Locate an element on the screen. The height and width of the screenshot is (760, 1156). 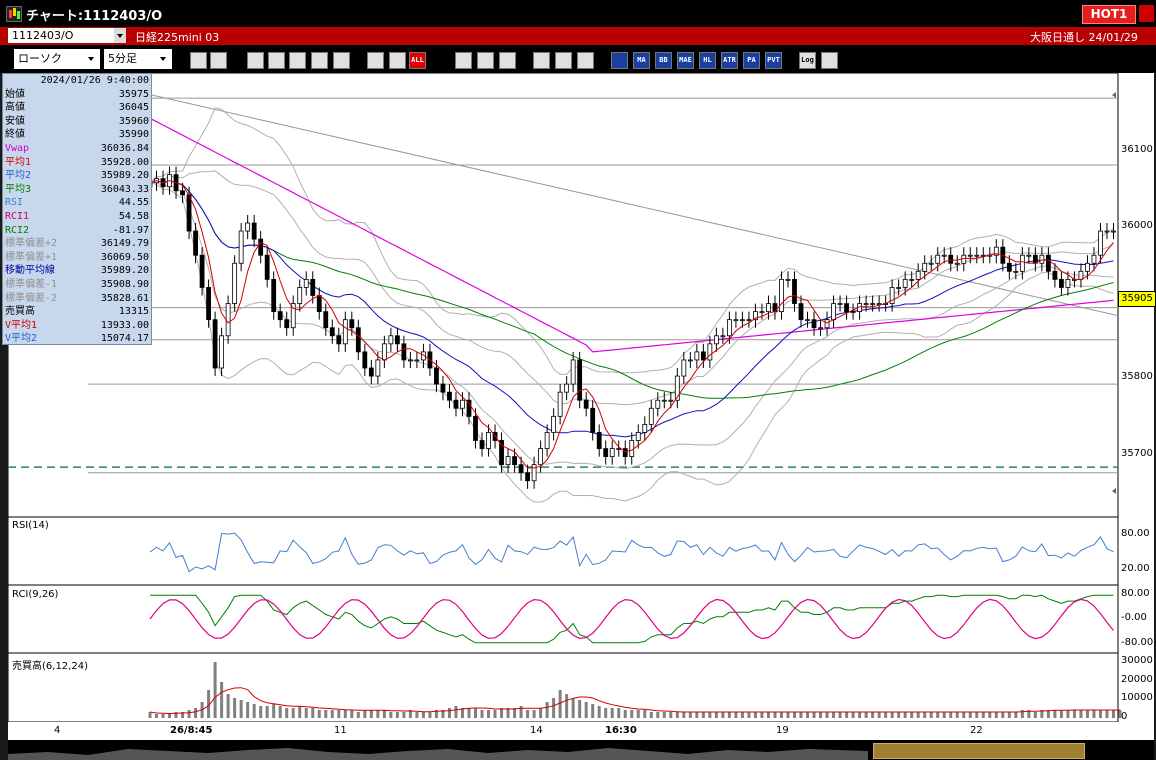
candle-down-icon is located at coordinates (397, 60).